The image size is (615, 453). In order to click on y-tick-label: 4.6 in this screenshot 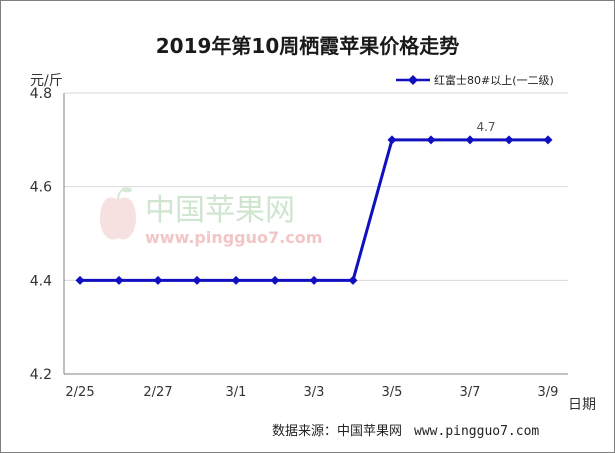, I will do `click(41, 188)`.